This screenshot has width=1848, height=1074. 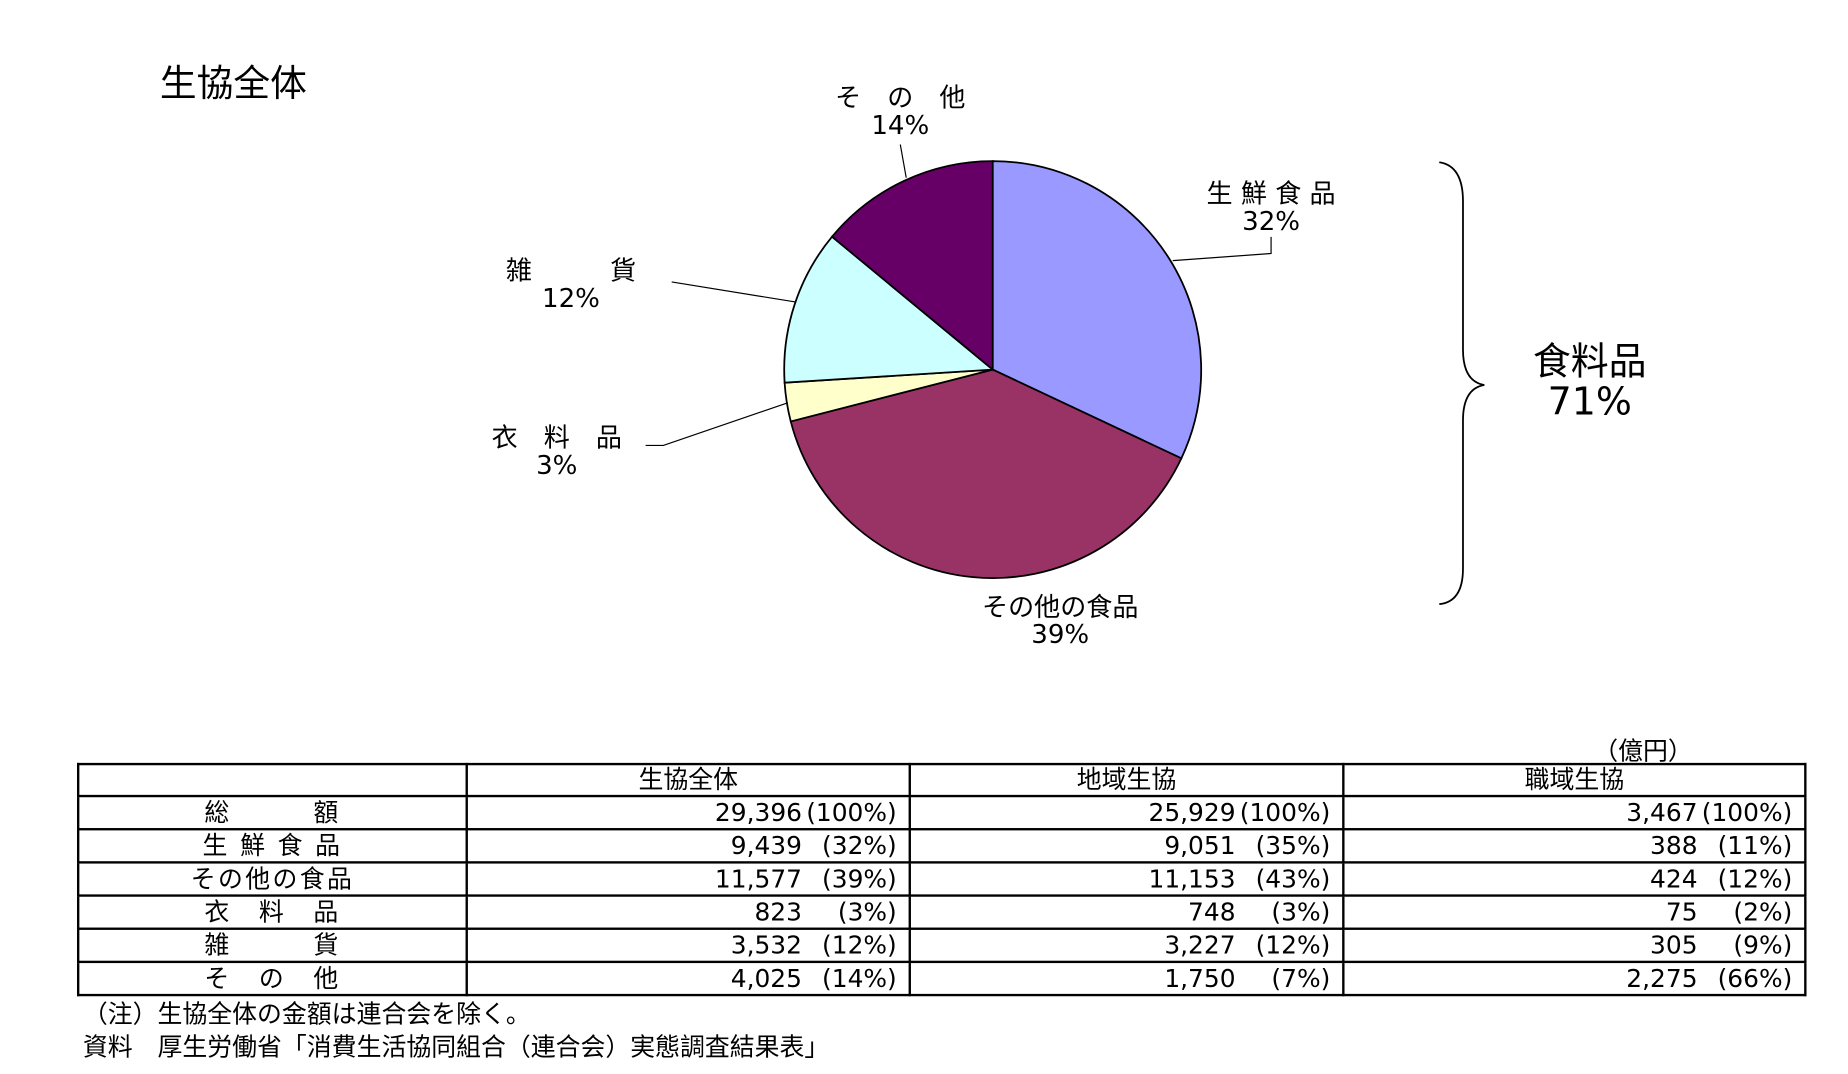 I want to click on leader-line-fresh, so click(x=1222, y=249).